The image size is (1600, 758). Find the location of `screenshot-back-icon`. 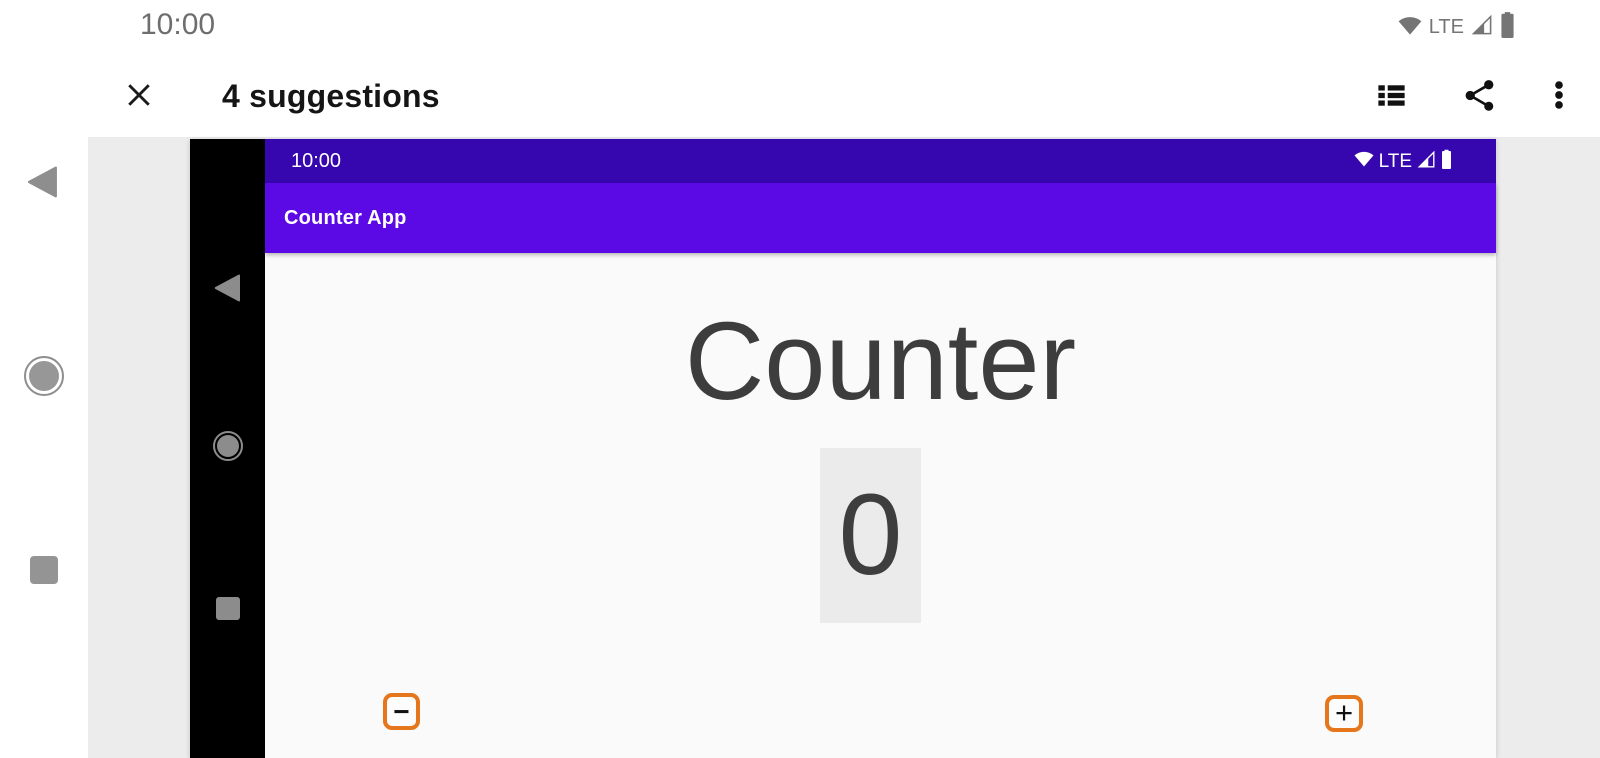

screenshot-back-icon is located at coordinates (227, 290).